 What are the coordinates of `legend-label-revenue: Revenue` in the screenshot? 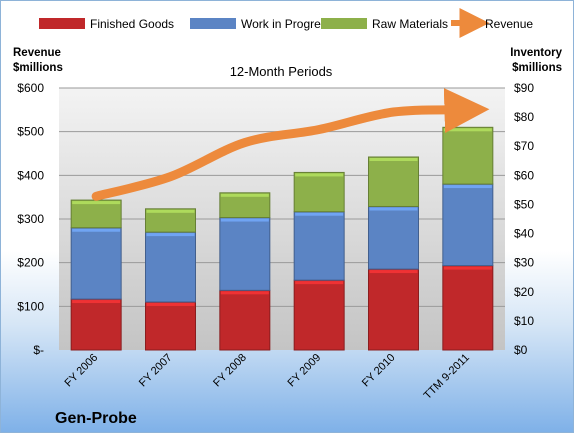 It's located at (509, 24).